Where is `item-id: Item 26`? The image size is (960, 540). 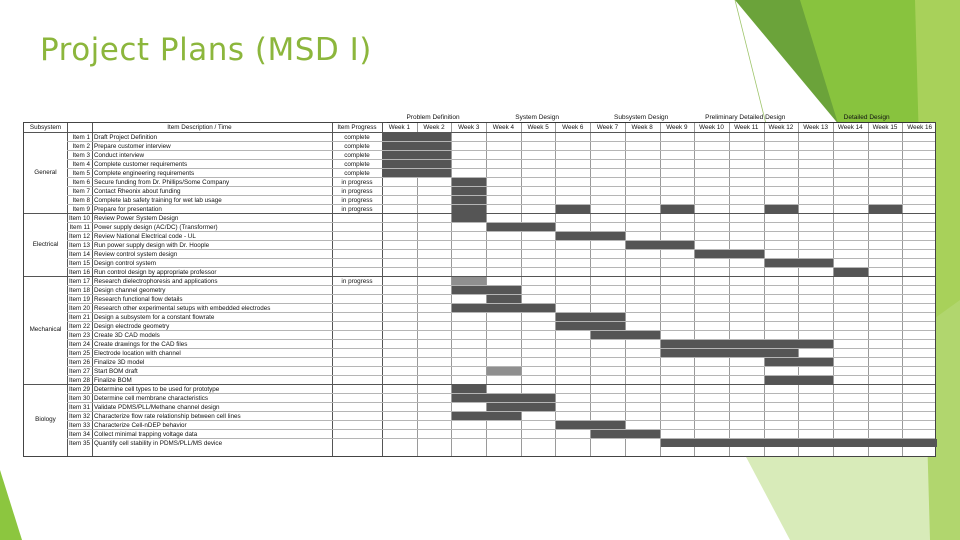
item-id: Item 26 is located at coordinates (79, 362).